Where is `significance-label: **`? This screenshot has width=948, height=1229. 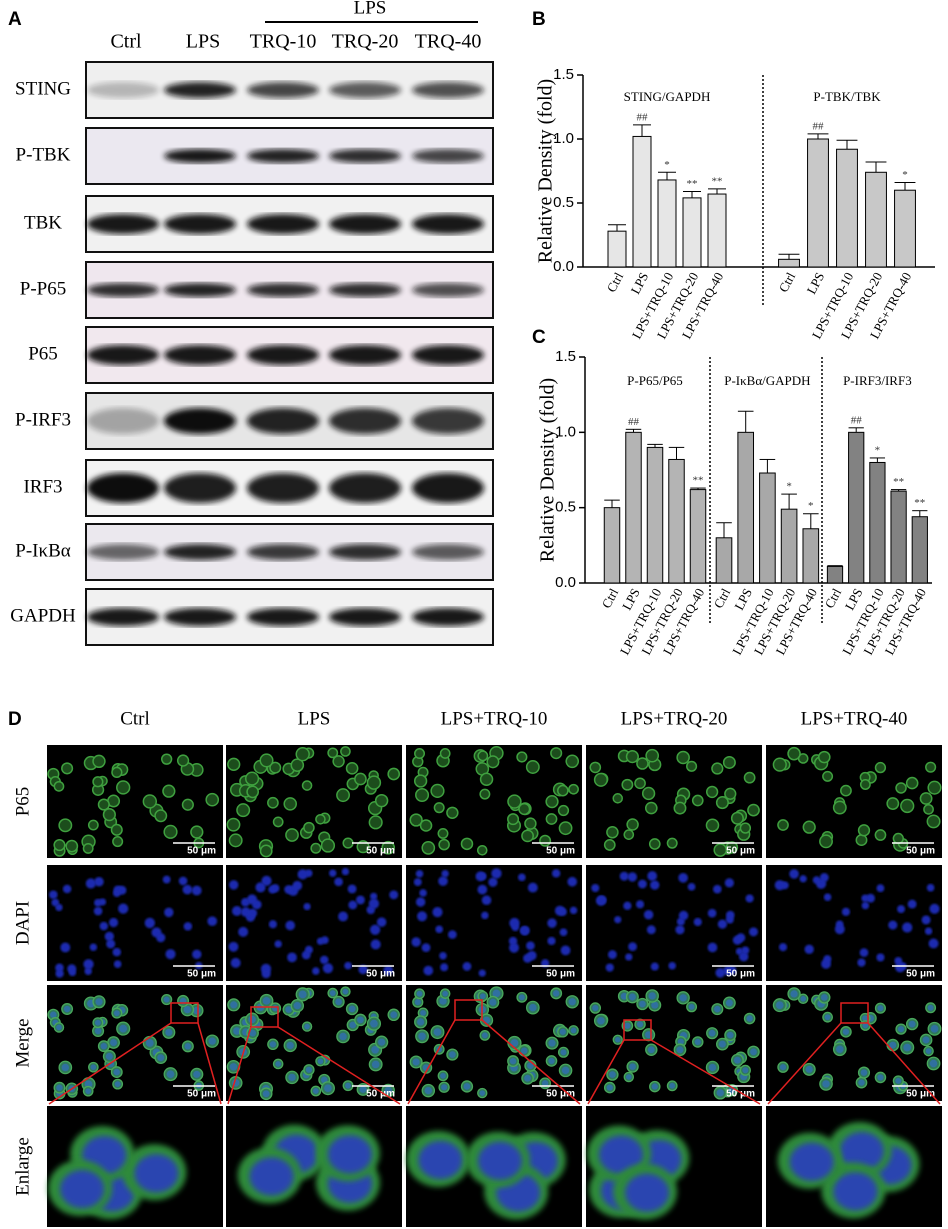
significance-label: ** is located at coordinates (717, 181).